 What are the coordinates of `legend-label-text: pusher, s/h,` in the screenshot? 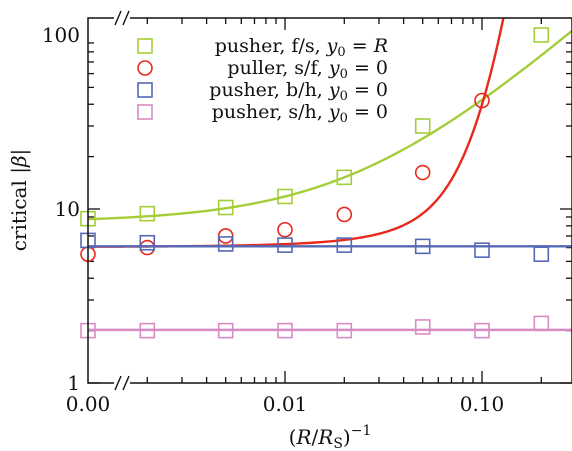 It's located at (270, 112).